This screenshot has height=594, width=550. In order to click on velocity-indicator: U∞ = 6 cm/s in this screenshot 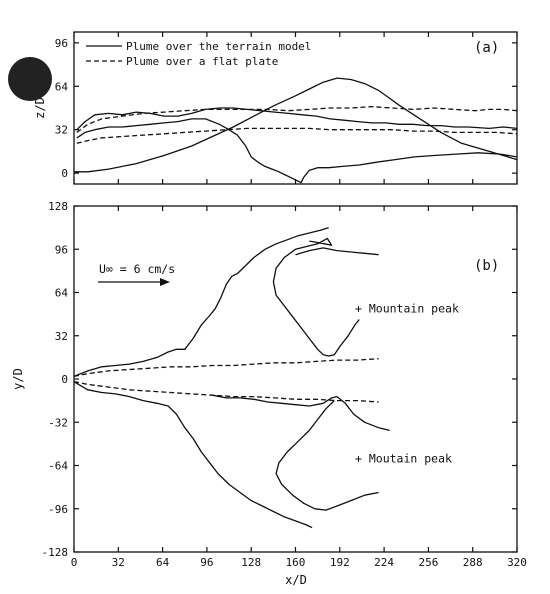, I will do `click(136, 274)`.